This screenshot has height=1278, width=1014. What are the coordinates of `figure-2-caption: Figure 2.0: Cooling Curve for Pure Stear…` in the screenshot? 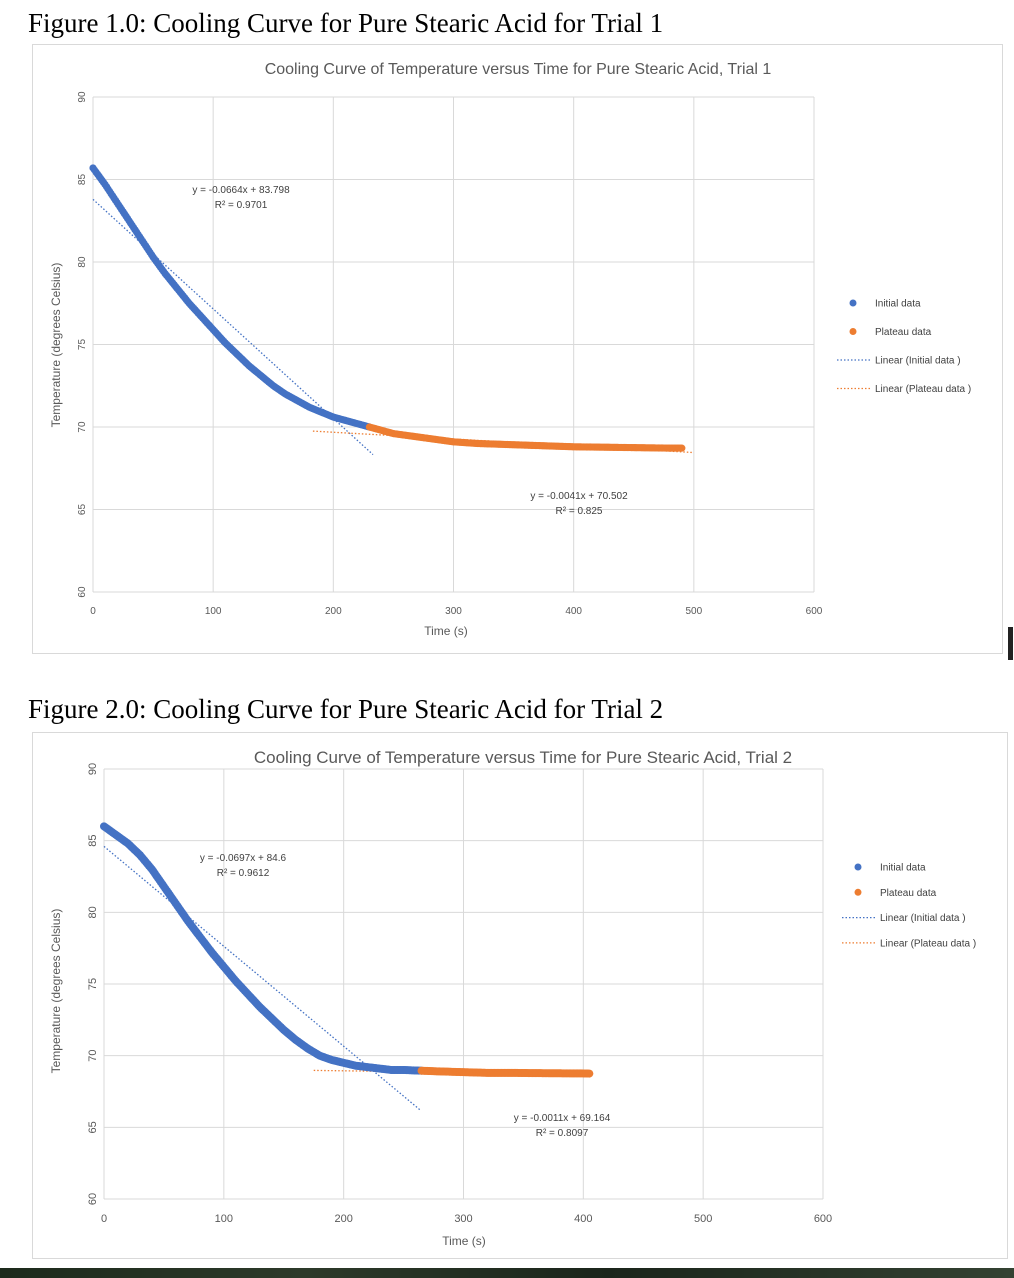 It's located at (346, 709).